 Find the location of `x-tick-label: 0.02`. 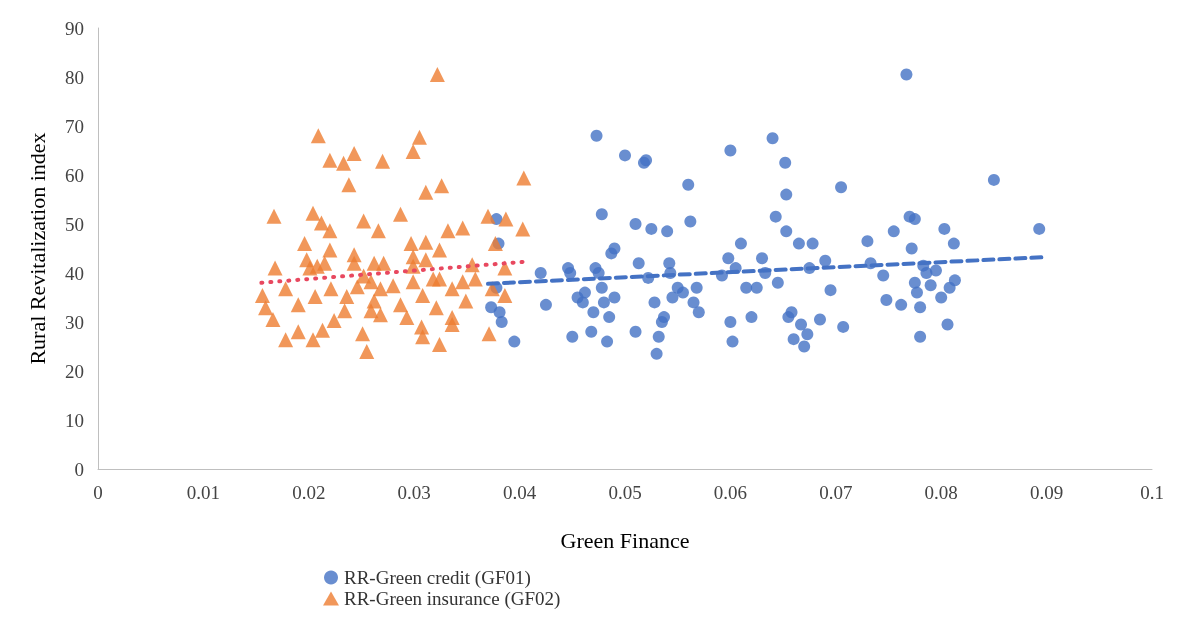

x-tick-label: 0.02 is located at coordinates (309, 492).